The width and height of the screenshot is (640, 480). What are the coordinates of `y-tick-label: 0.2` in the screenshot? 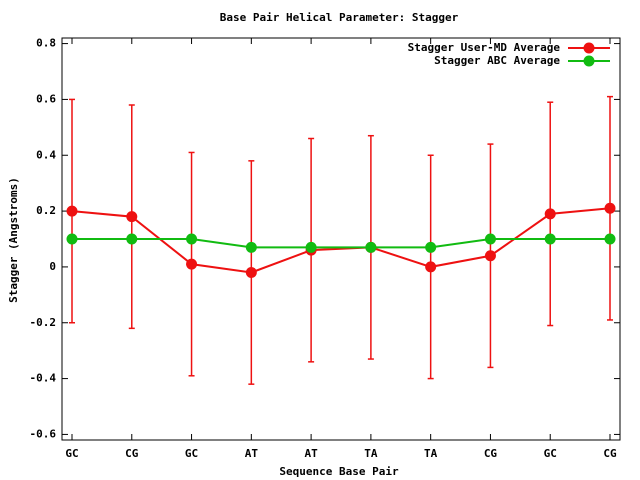 It's located at (46, 210).